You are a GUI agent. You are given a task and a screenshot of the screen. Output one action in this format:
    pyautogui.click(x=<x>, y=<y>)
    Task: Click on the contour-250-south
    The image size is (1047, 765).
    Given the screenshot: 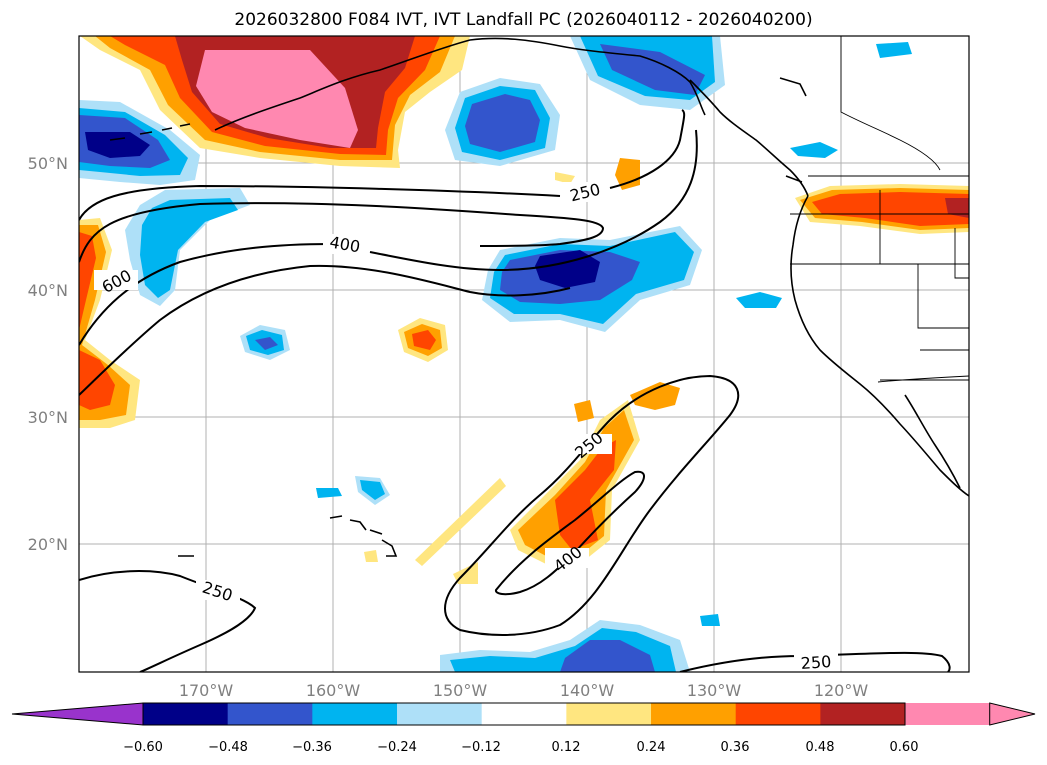 What is the action you would take?
    pyautogui.click(x=592, y=505)
    